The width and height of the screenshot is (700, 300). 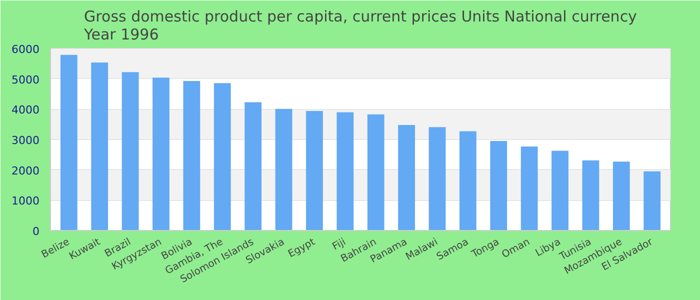 I want to click on y-tick-label: 5000, so click(x=26, y=79).